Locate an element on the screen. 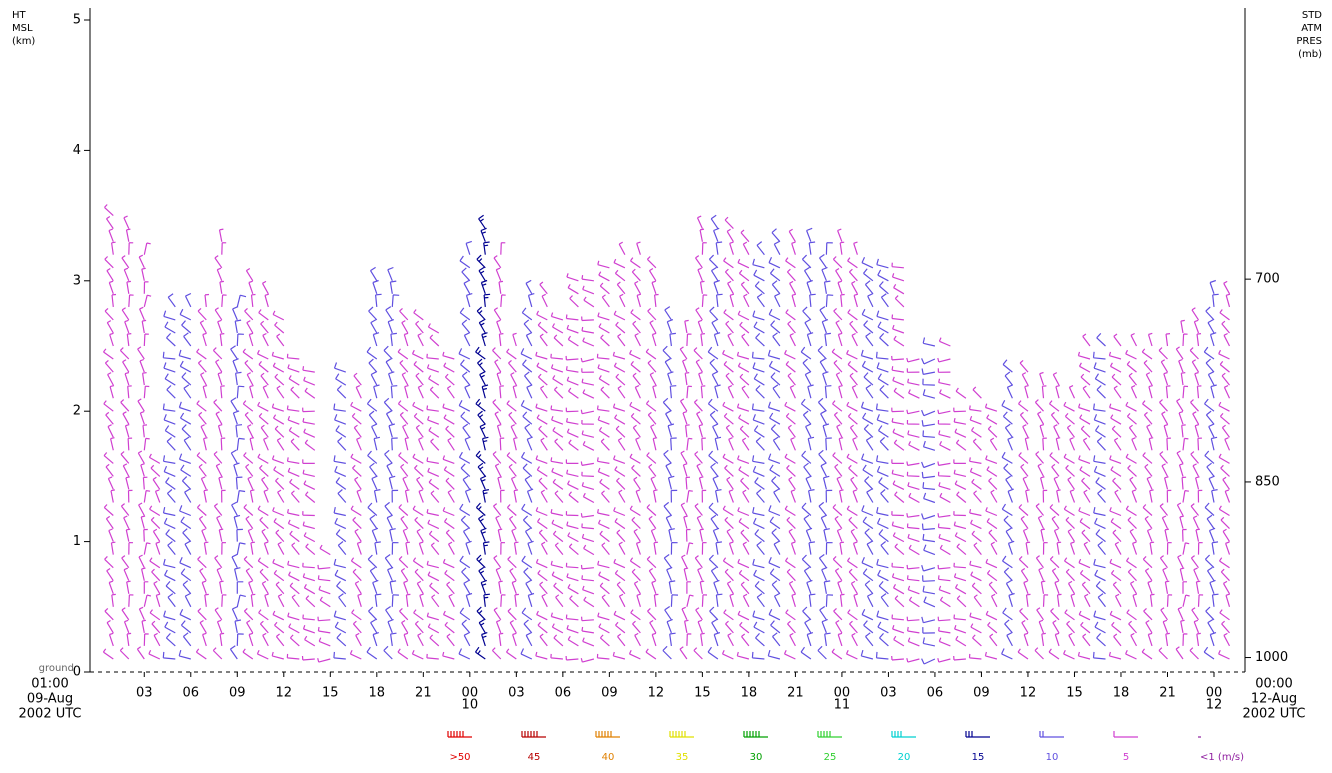  legend-label: 10 is located at coordinates (1052, 757).